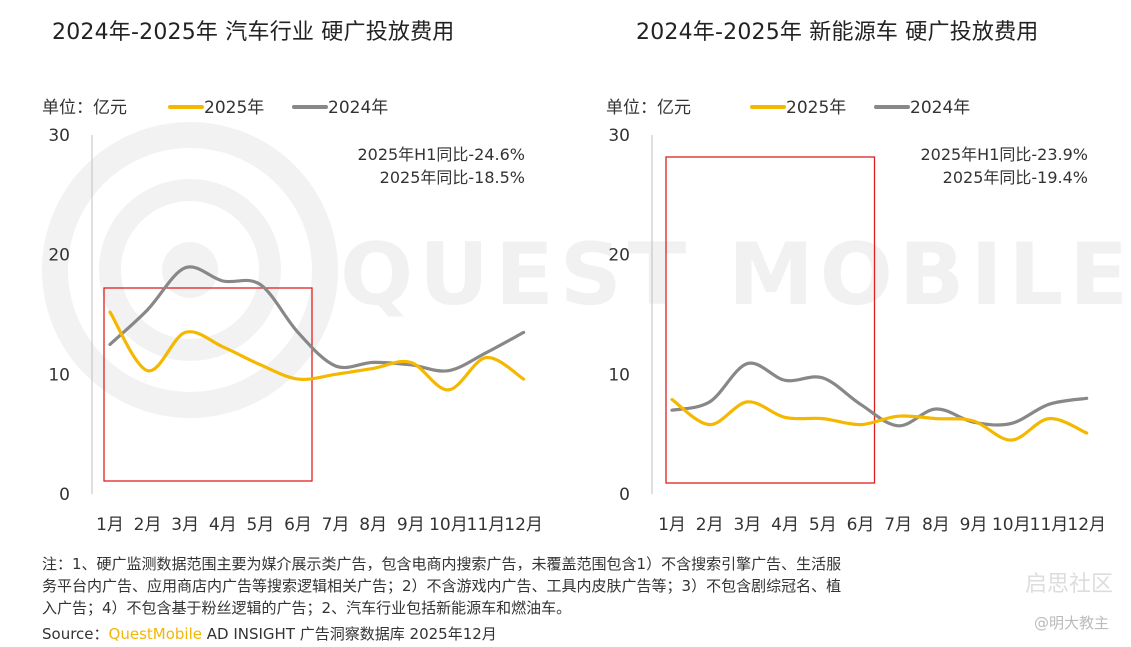 This screenshot has width=1131, height=647. I want to click on quest-mobile-logo-watermark, so click(190, 270).